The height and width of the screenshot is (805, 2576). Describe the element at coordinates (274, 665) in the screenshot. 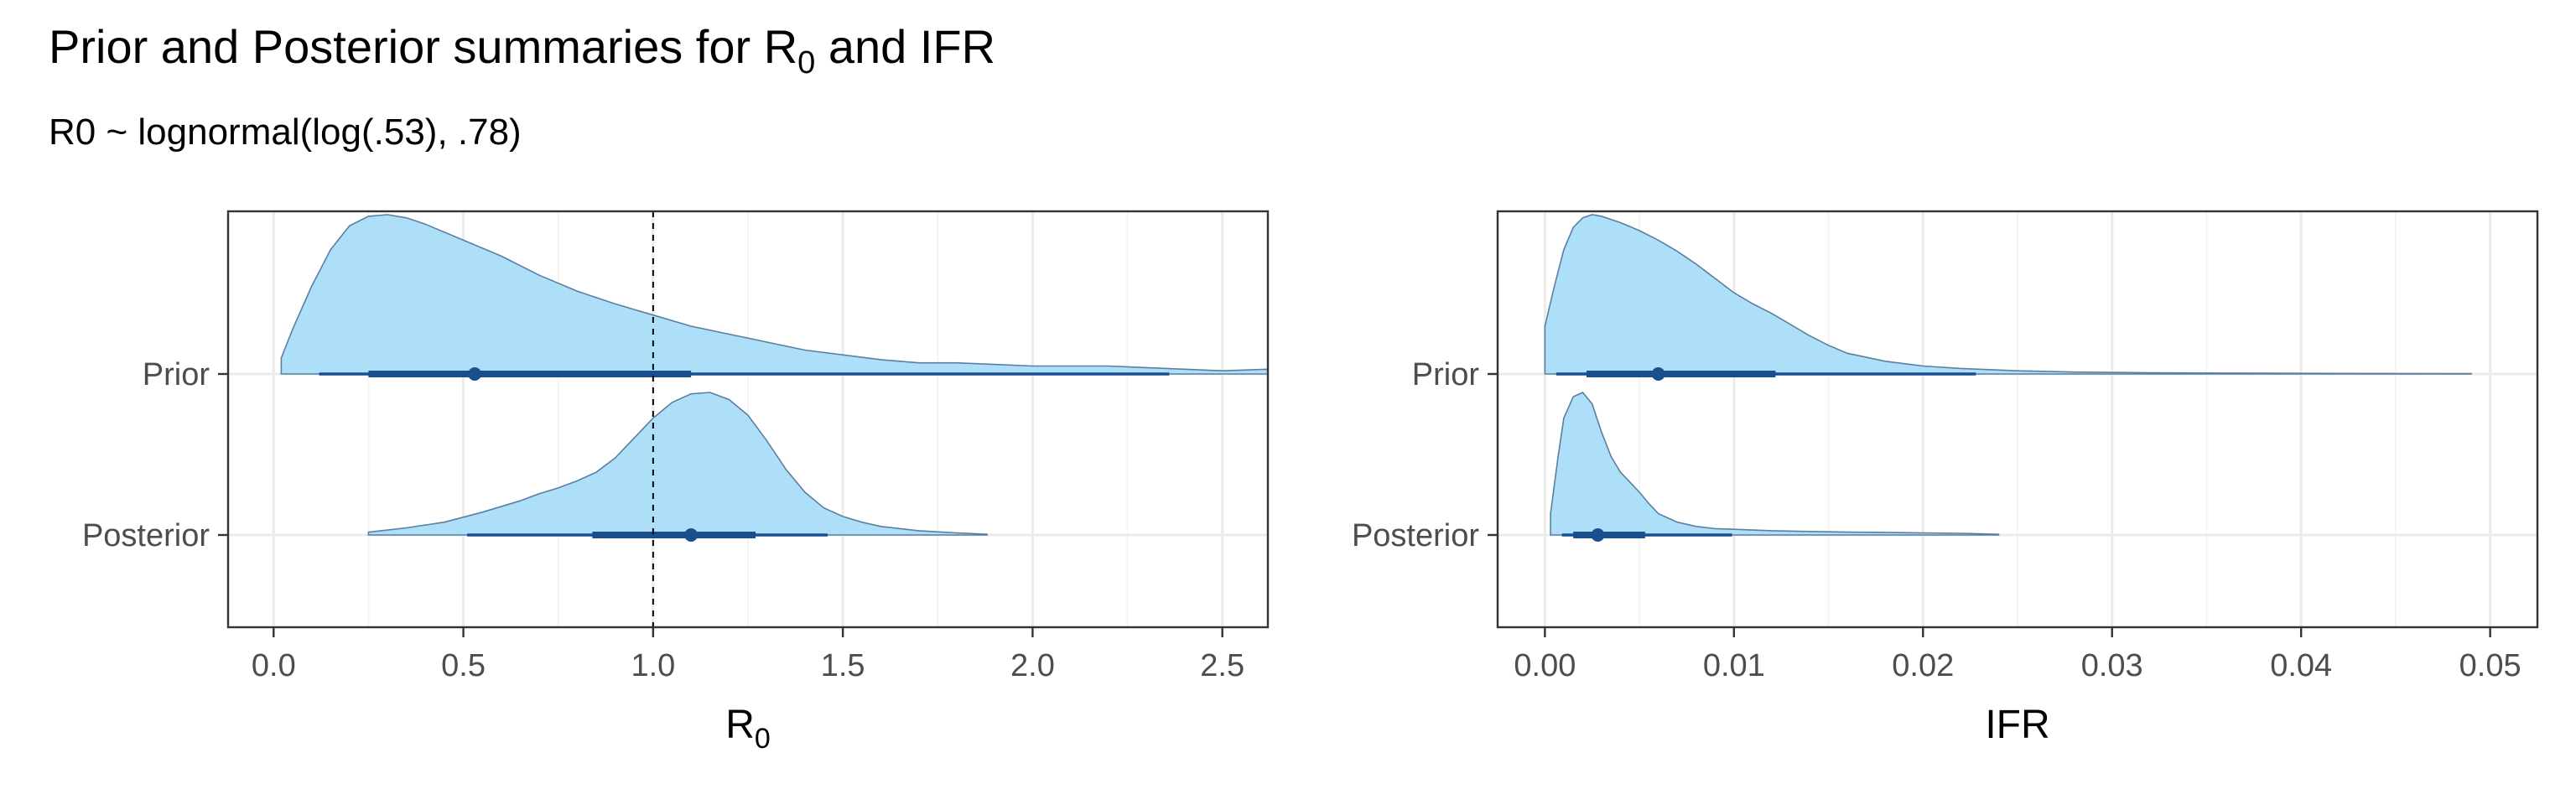

I see `x-tick-label: 0.0` at that location.